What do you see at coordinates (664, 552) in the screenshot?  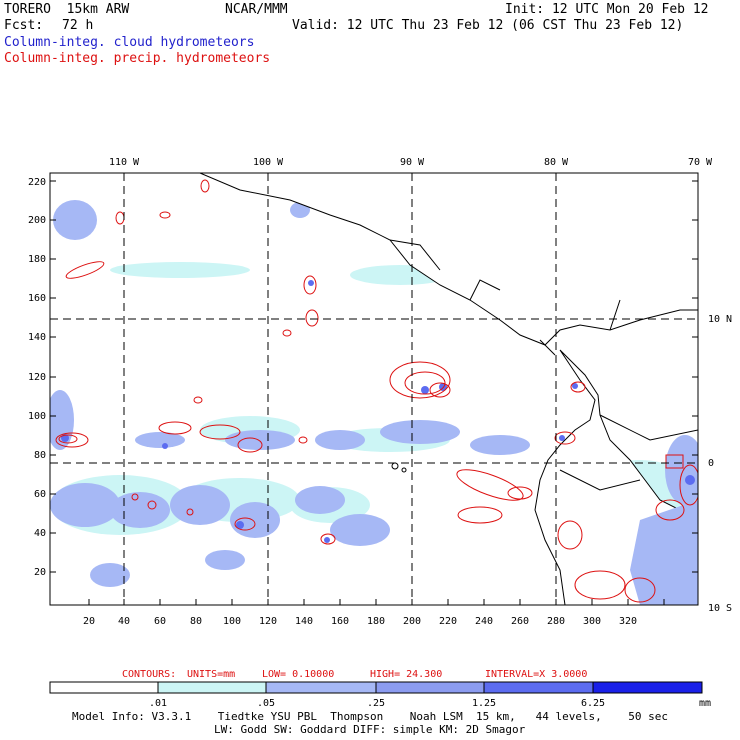 I see `land-south-america-interior-shading` at bounding box center [664, 552].